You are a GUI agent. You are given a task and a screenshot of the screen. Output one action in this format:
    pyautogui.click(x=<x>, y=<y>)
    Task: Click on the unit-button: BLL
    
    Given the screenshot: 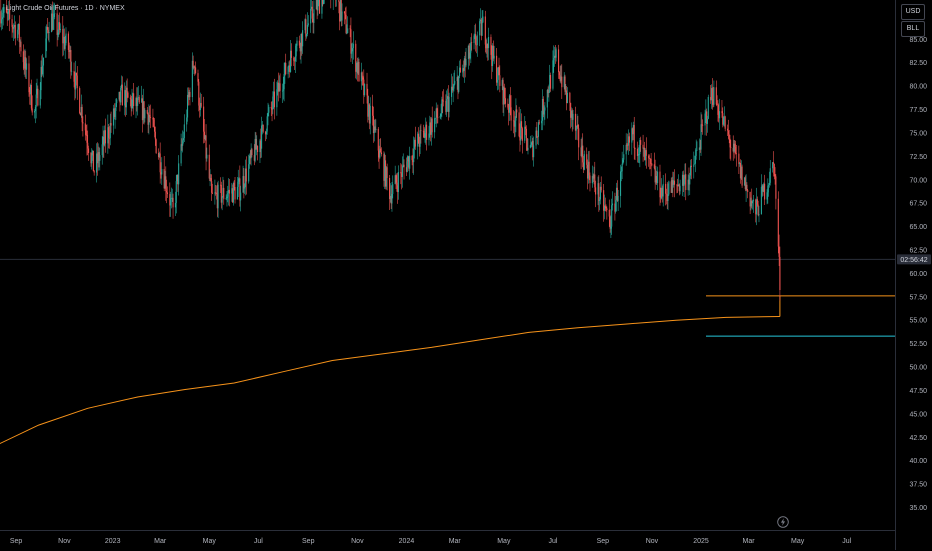 What is the action you would take?
    pyautogui.click(x=913, y=29)
    